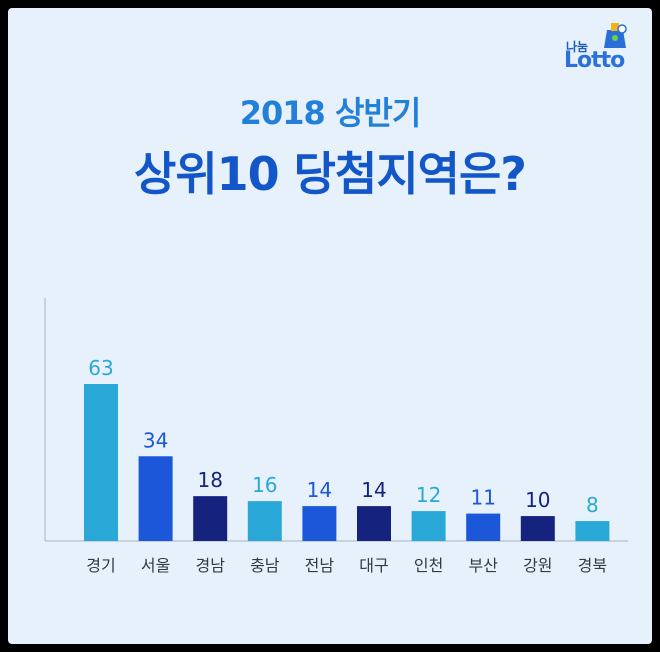 Image resolution: width=660 pixels, height=652 pixels. What do you see at coordinates (265, 565) in the screenshot?
I see `category-label: 충남` at bounding box center [265, 565].